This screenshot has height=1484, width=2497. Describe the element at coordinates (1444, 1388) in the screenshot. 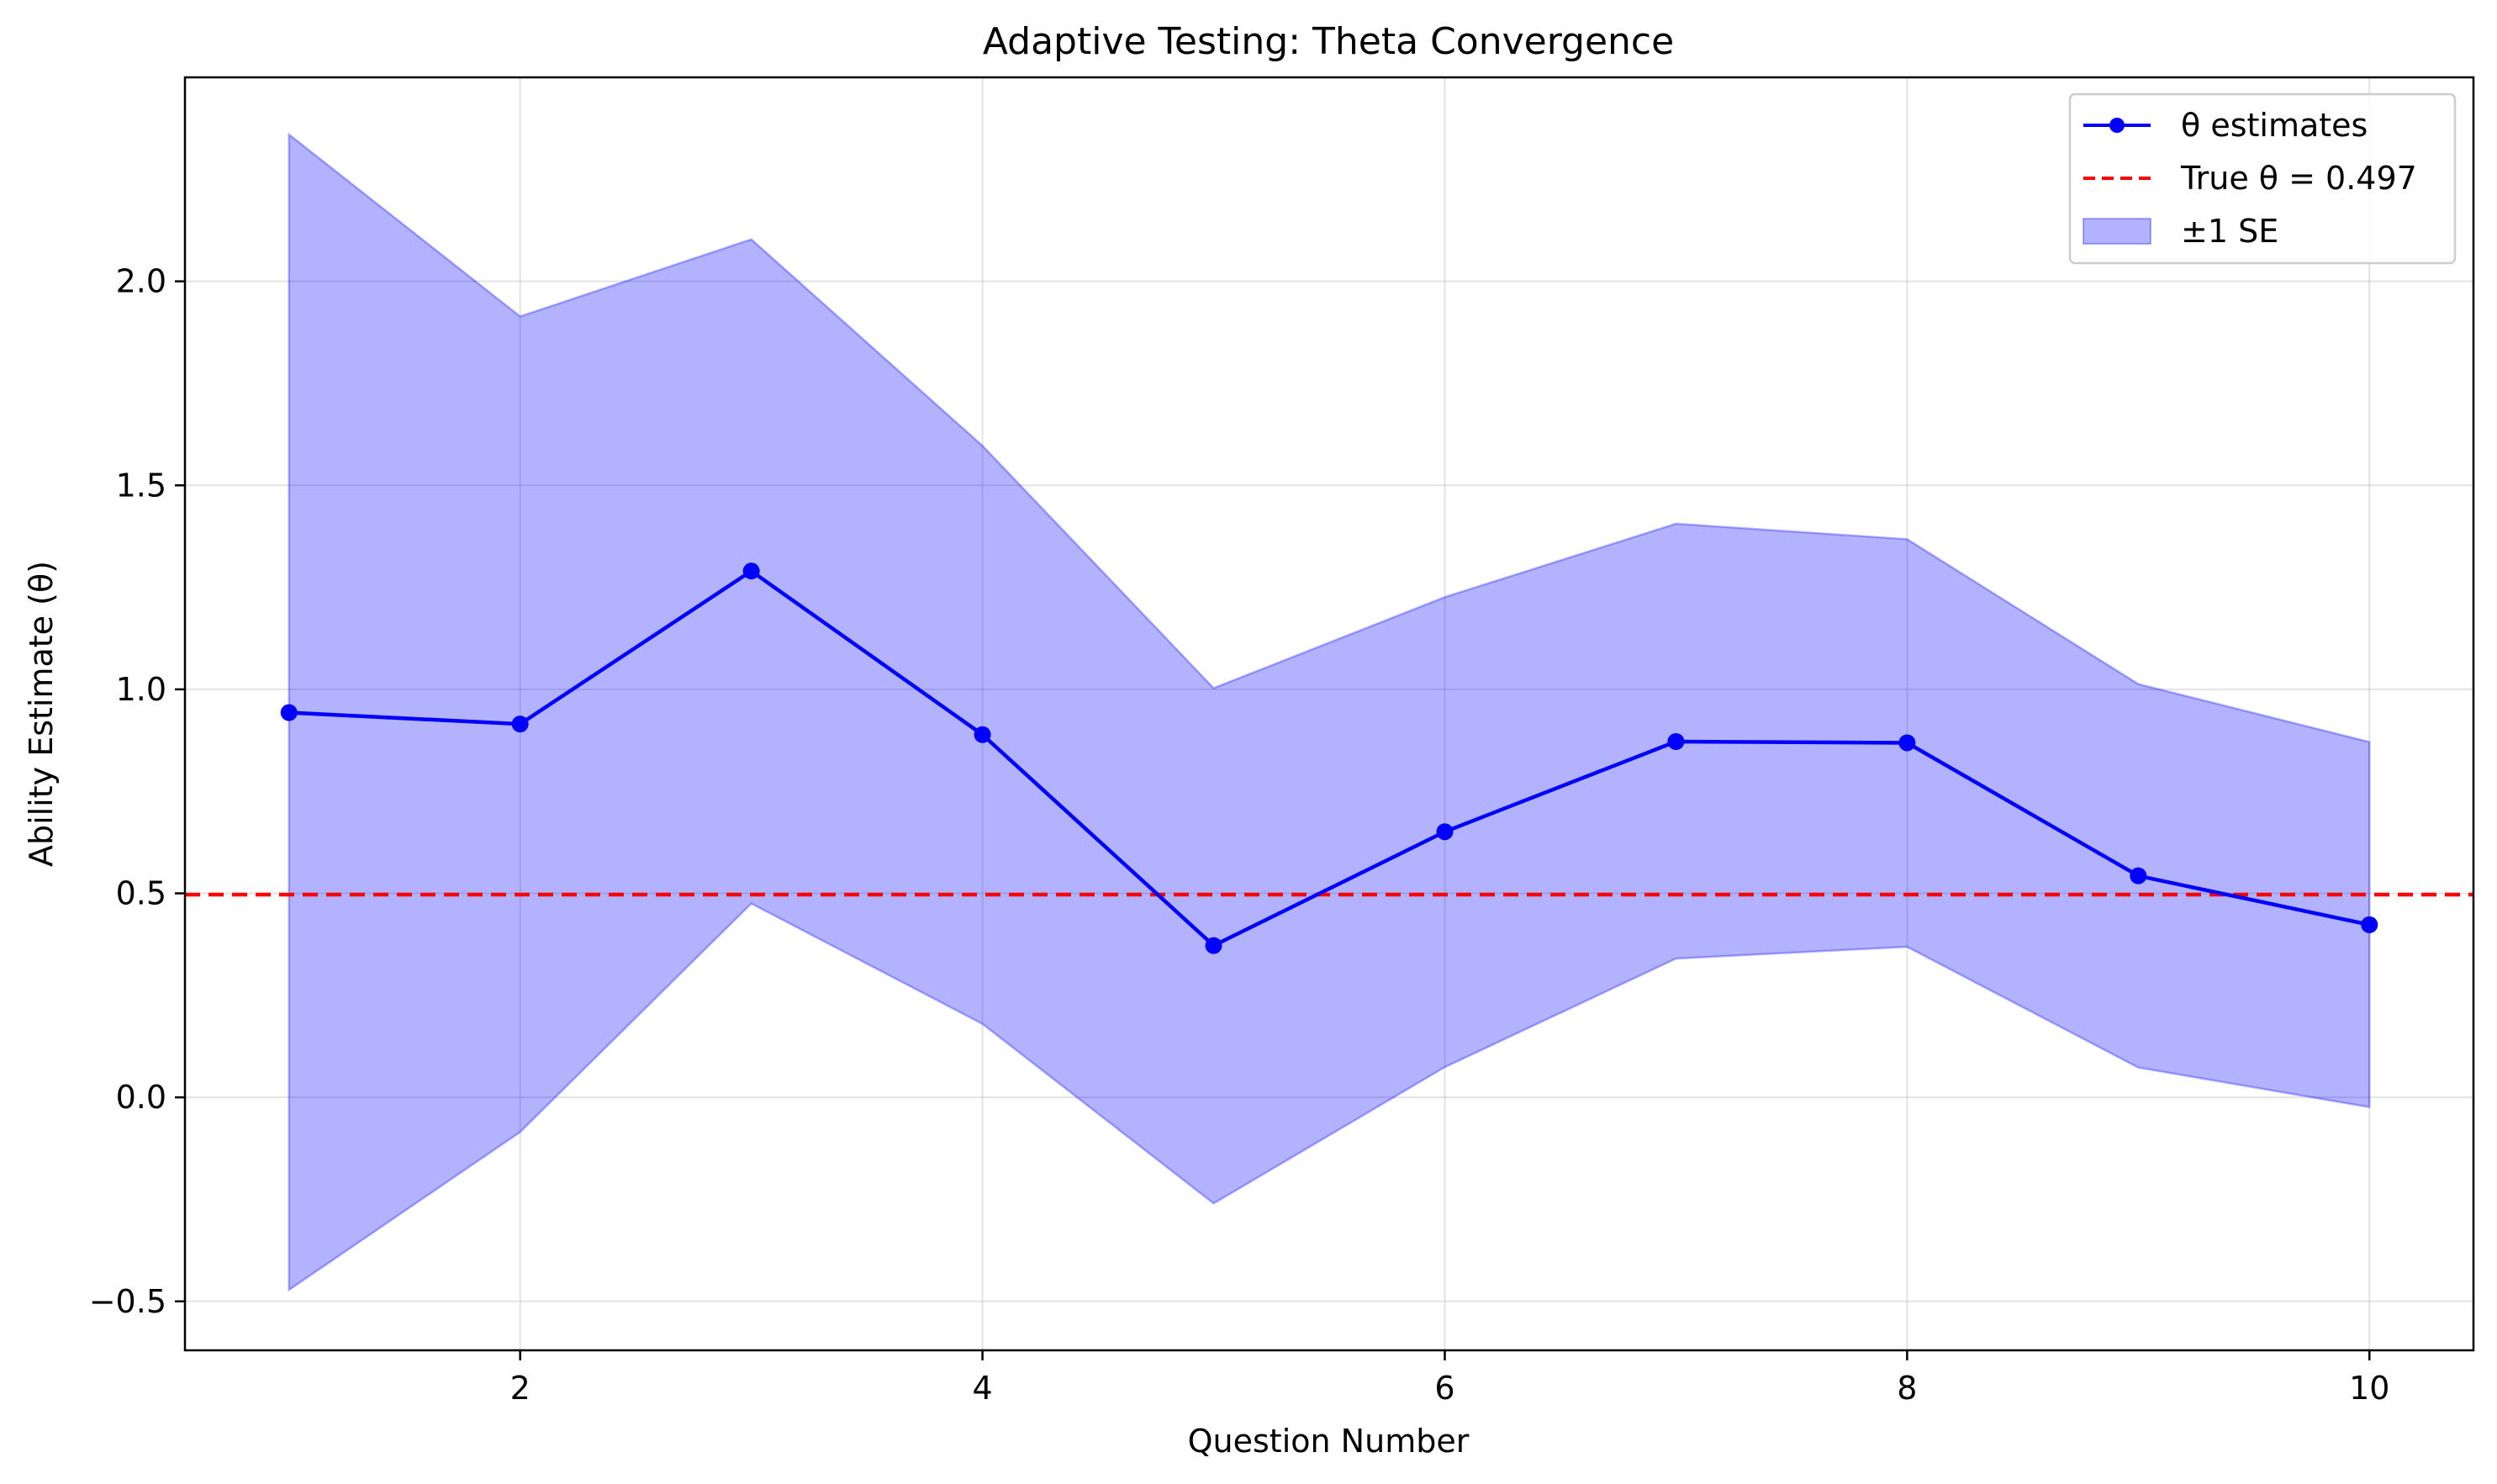

I see `x-tick-label: 6` at that location.